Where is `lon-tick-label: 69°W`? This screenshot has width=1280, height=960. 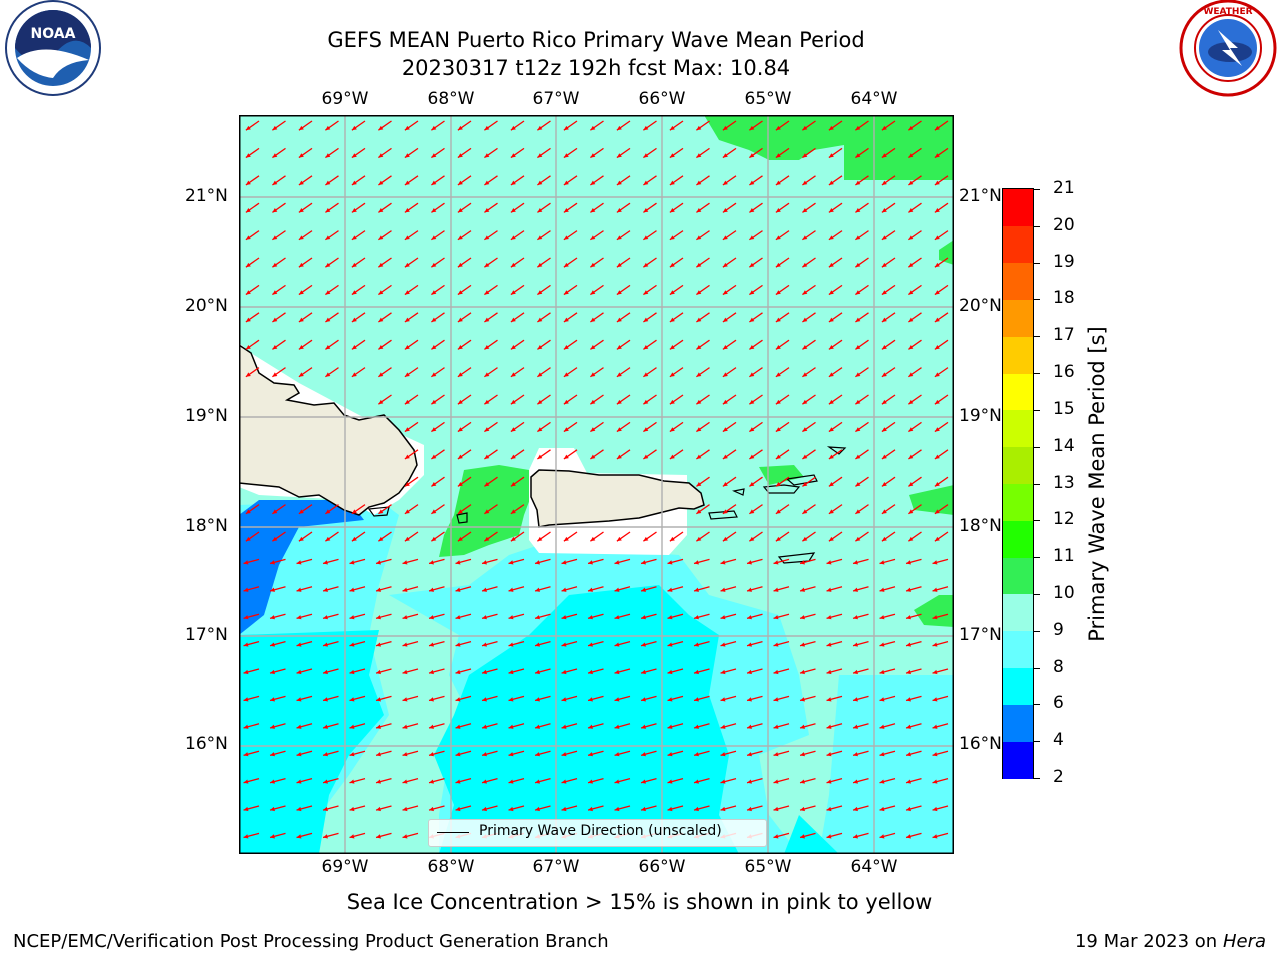 lon-tick-label: 69°W is located at coordinates (345, 867).